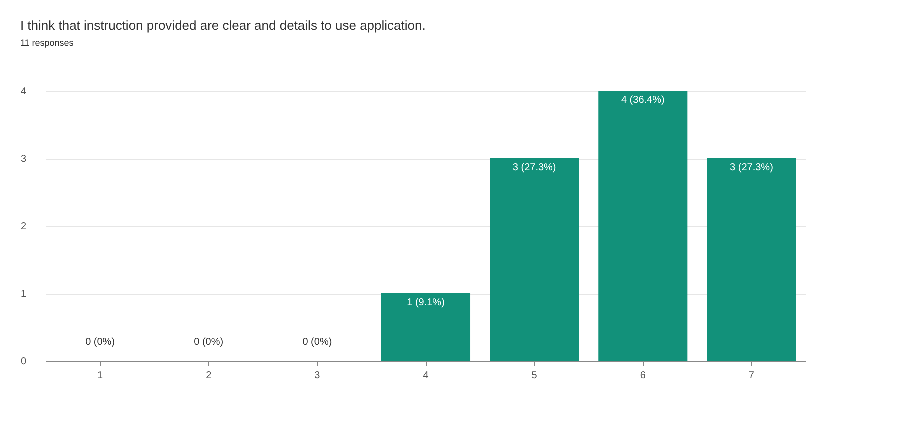  What do you see at coordinates (535, 376) in the screenshot?
I see `x-tick-label: 5` at bounding box center [535, 376].